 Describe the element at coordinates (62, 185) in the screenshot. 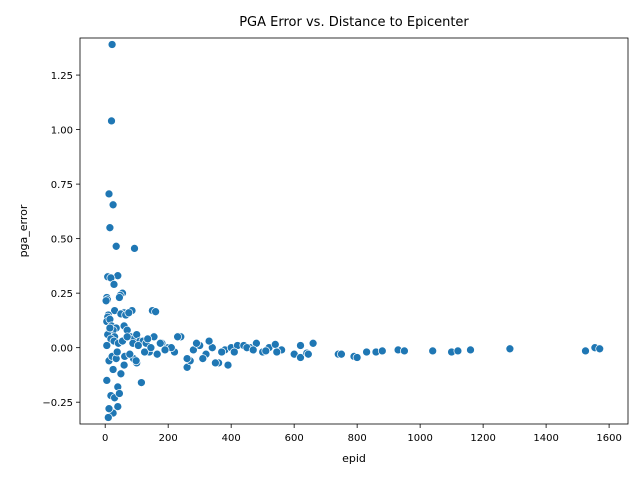

I see `y-tick-label: 0.75` at that location.